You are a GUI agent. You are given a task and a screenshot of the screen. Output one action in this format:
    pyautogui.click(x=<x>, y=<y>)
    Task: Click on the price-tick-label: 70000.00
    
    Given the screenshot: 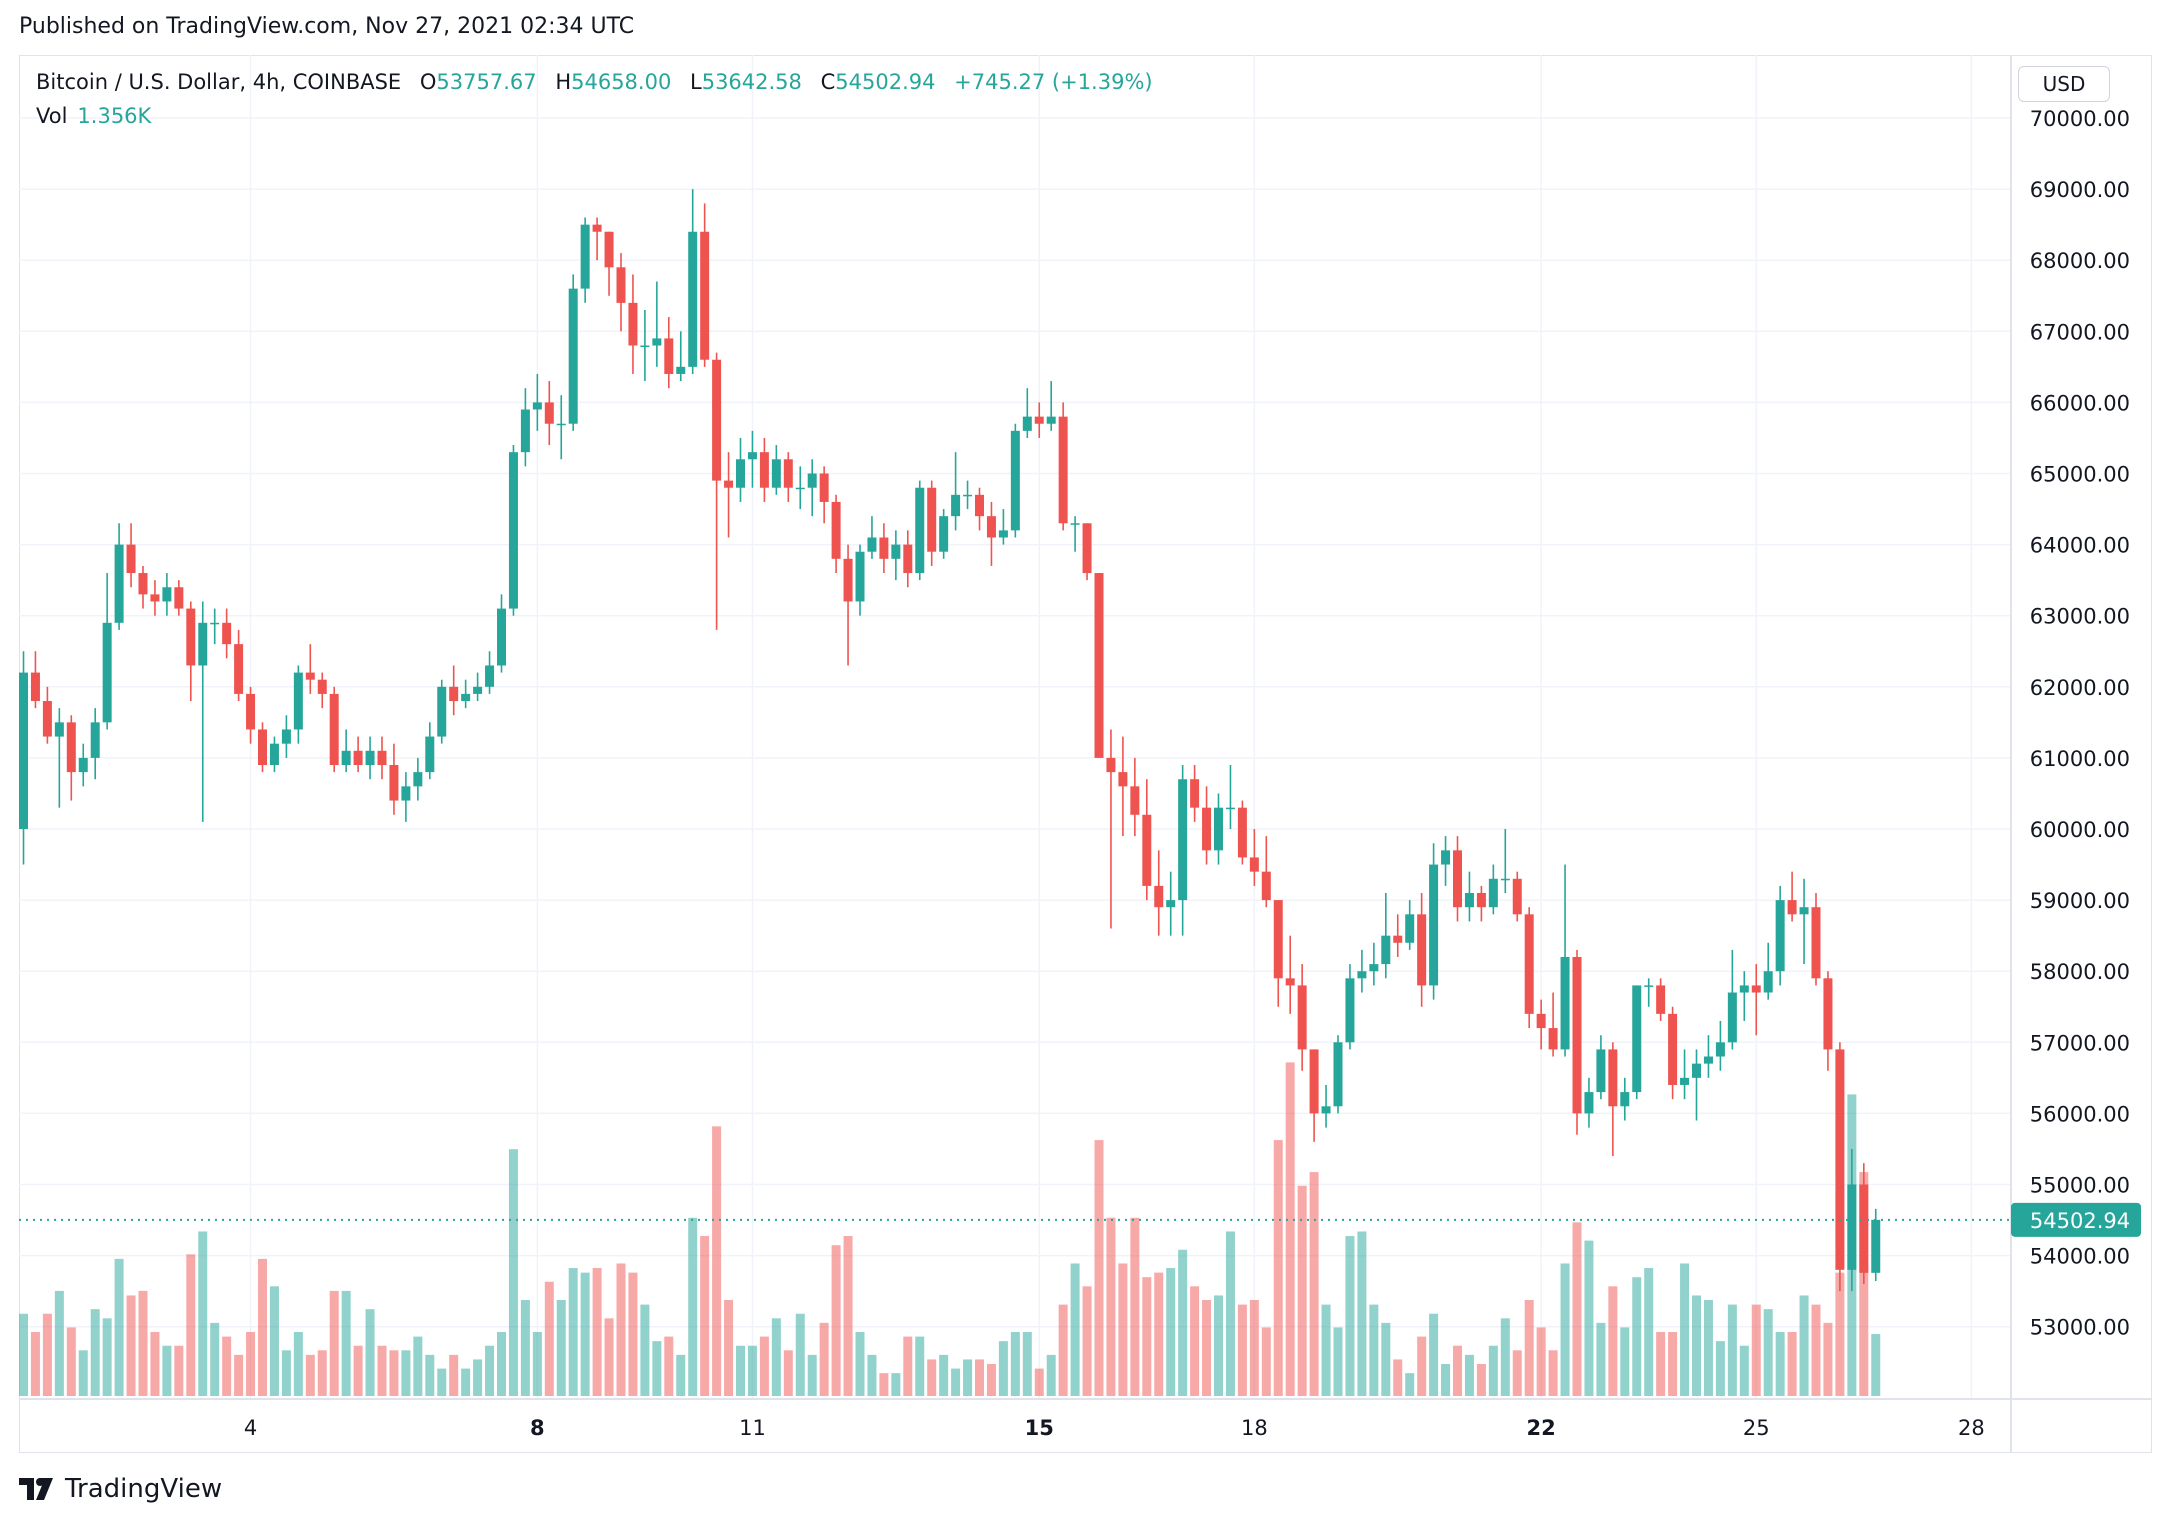 What is the action you would take?
    pyautogui.click(x=2080, y=119)
    